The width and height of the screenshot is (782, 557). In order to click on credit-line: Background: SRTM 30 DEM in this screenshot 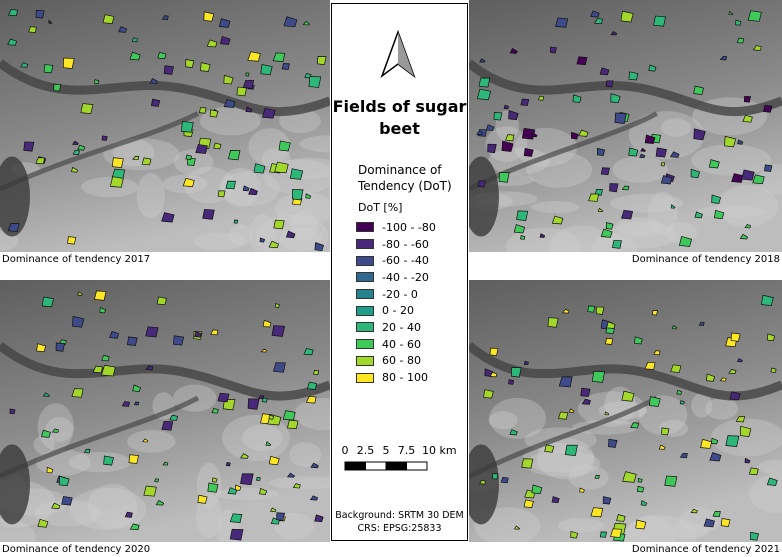, I will do `click(399, 515)`.